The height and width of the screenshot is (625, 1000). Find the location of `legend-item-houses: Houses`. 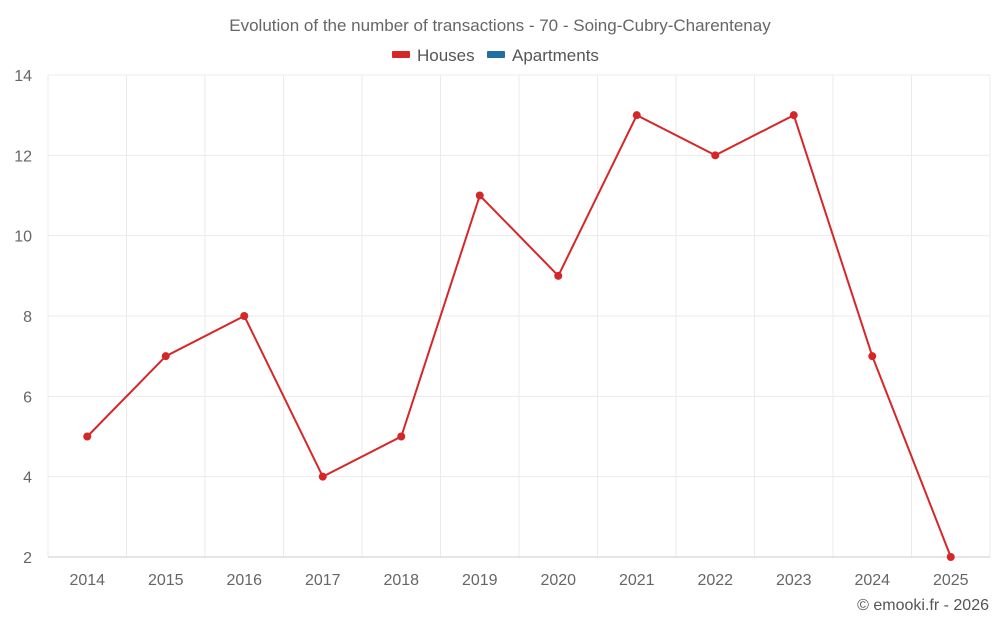

legend-item-houses: Houses is located at coordinates (433, 55).